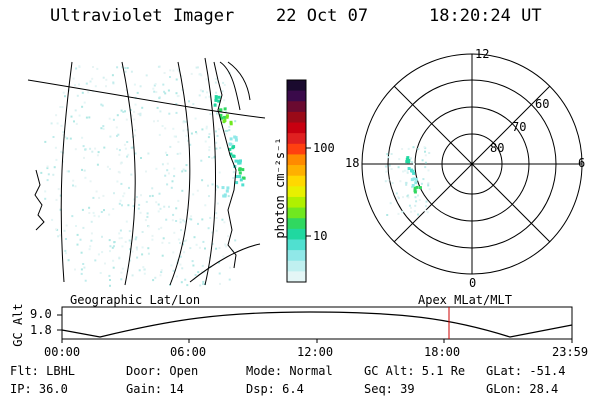 The height and width of the screenshot is (400, 600). I want to click on latitude-line, so click(225, 263).